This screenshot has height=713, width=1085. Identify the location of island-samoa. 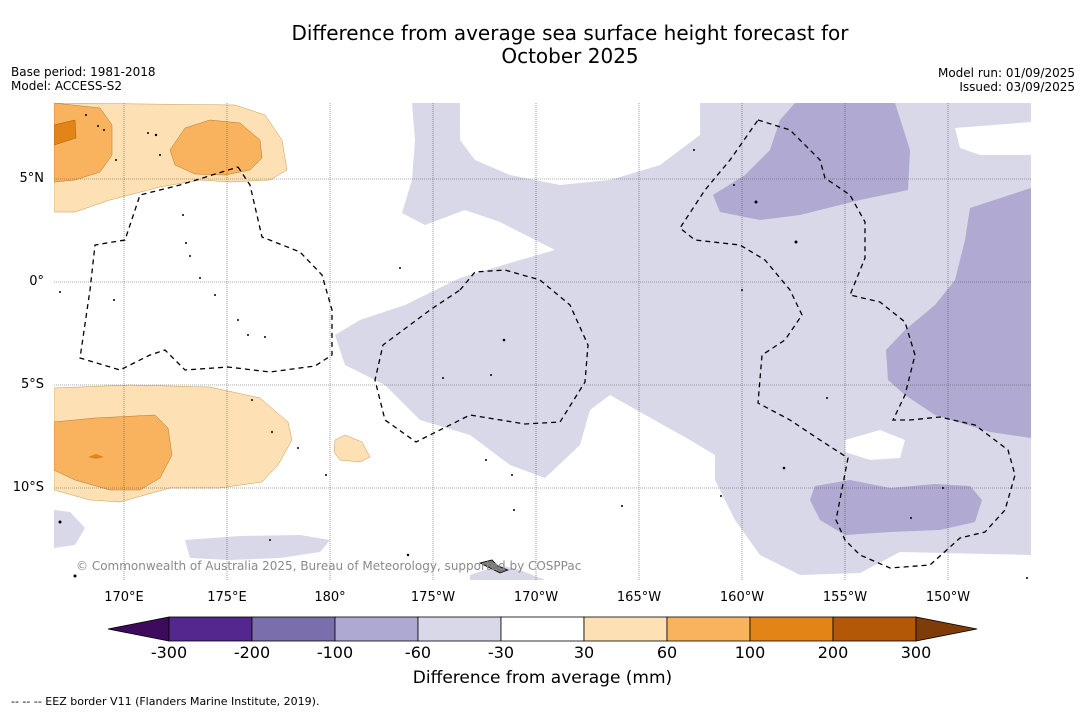
(494, 566).